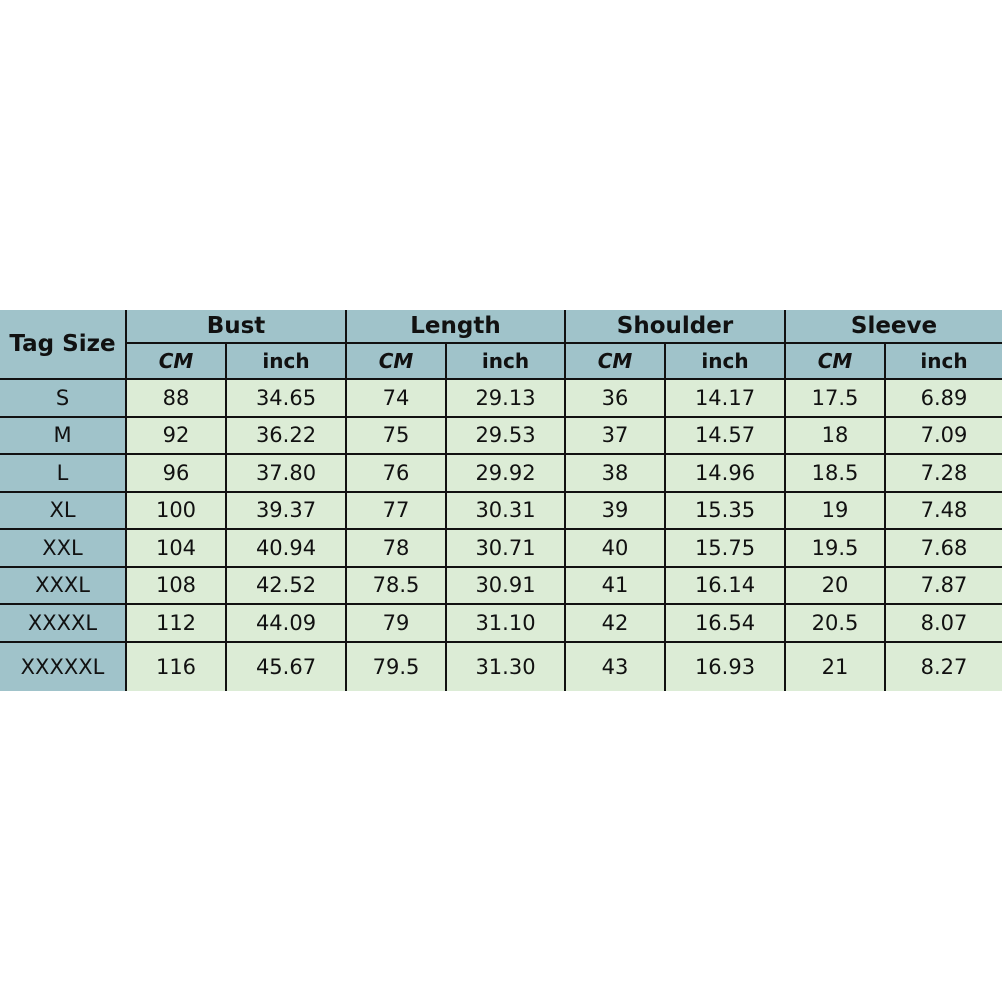  Describe the element at coordinates (176, 623) in the screenshot. I see `value-cell: 112` at that location.